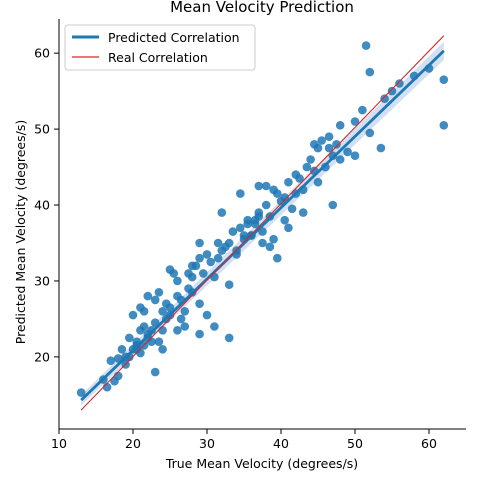  What do you see at coordinates (59, 443) in the screenshot?
I see `x-tick-label: 10` at bounding box center [59, 443].